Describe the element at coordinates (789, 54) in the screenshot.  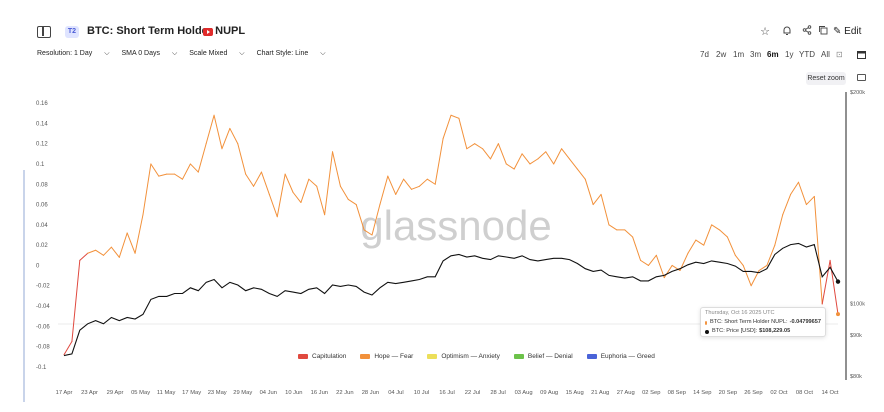
I see `range-1y: 1y` at that location.